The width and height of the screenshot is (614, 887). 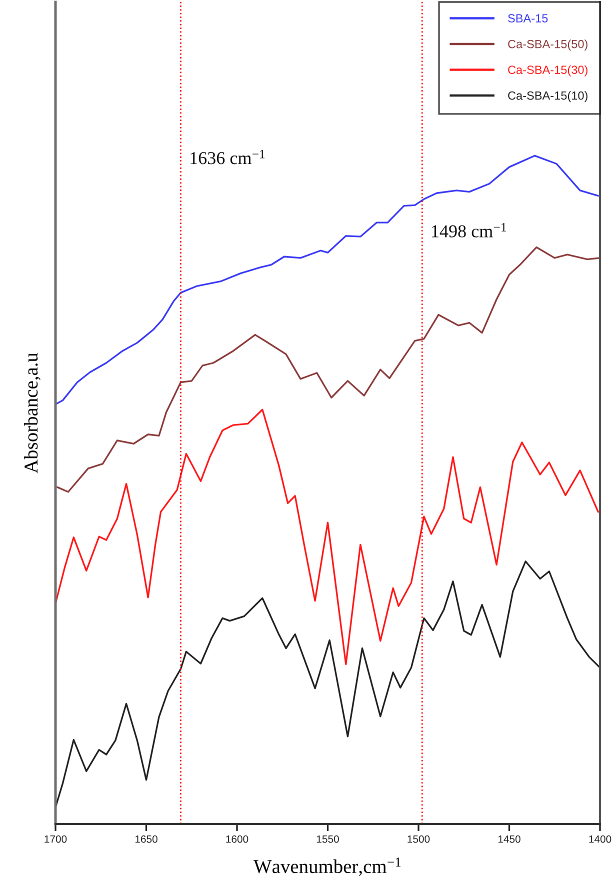 What do you see at coordinates (32, 413) in the screenshot?
I see `y-axis-title: Absorbance,a.u` at bounding box center [32, 413].